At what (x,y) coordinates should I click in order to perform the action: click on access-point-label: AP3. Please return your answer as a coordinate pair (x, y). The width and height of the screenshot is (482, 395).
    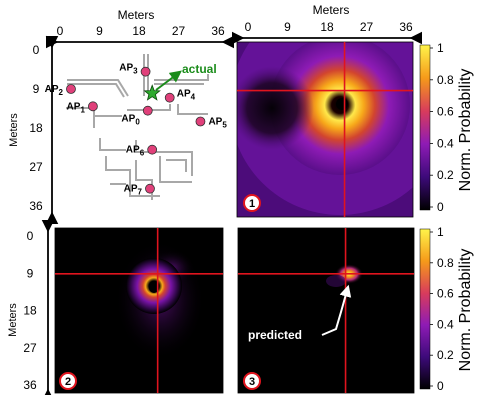
    Looking at the image, I should click on (128, 69).